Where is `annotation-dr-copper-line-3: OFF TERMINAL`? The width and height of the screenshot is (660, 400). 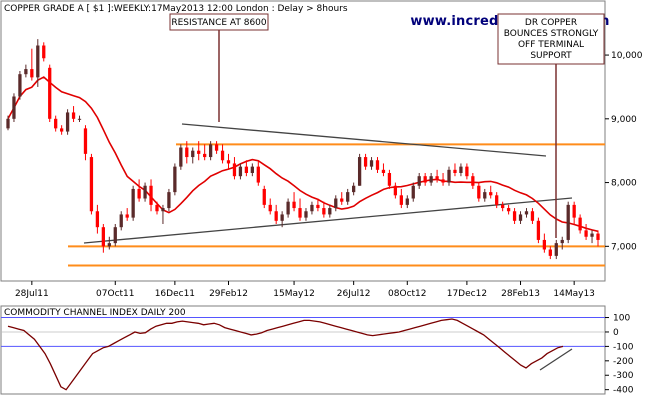 annotation-dr-copper-line-3: OFF TERMINAL is located at coordinates (551, 45).